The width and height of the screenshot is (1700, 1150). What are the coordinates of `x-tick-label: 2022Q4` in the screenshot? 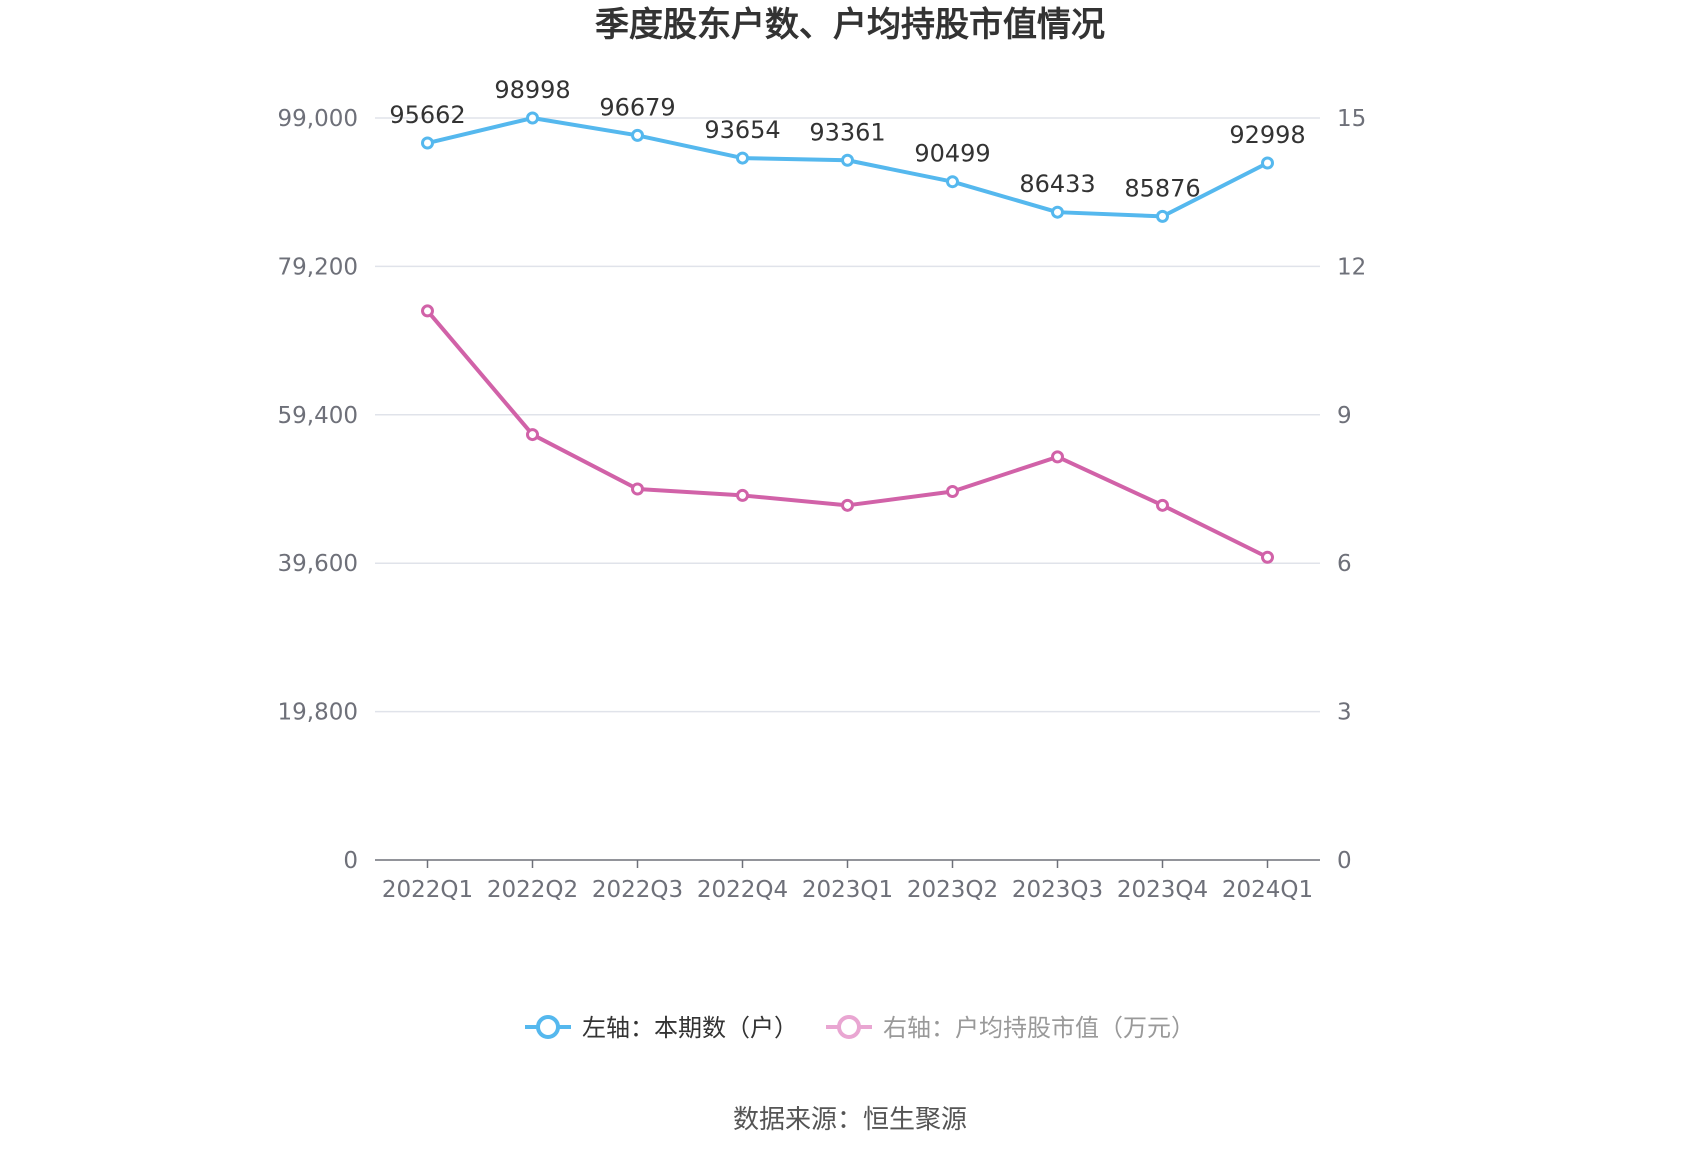 It's located at (742, 890).